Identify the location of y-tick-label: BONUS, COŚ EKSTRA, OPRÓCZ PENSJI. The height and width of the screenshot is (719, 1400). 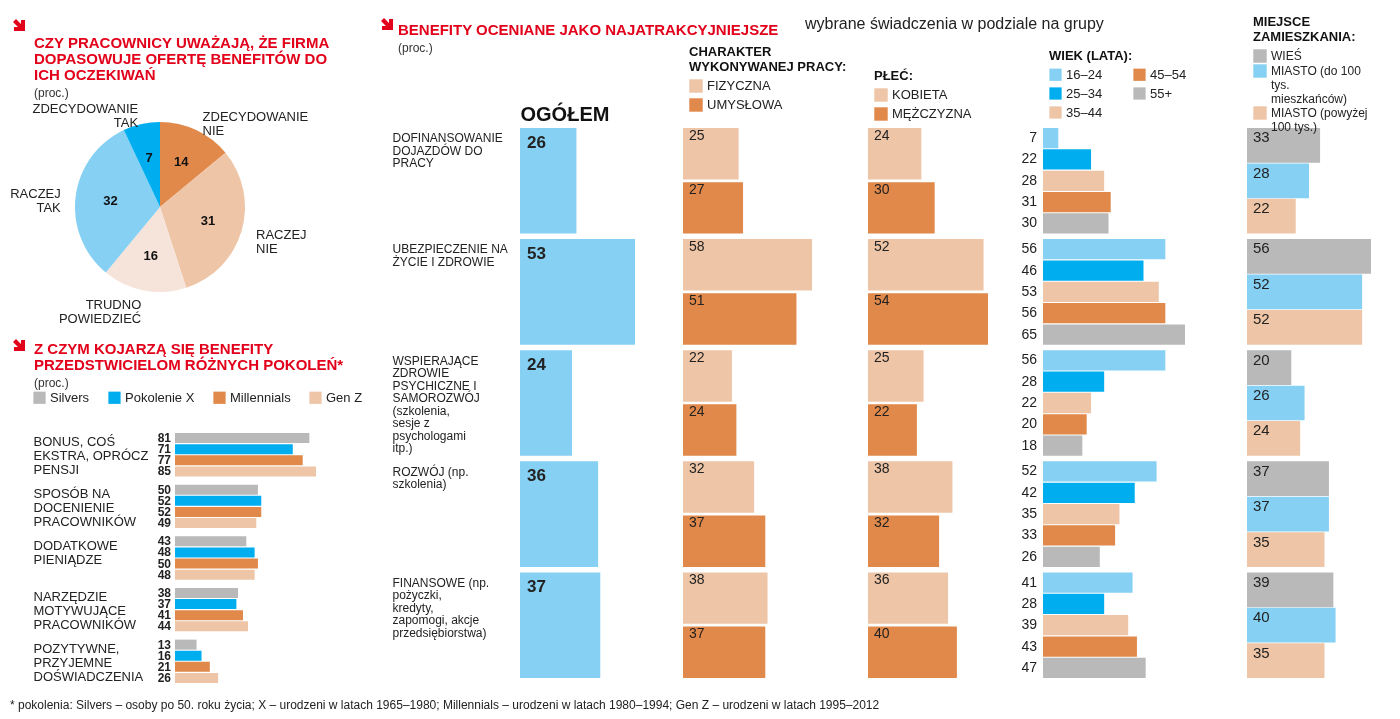
(91, 456).